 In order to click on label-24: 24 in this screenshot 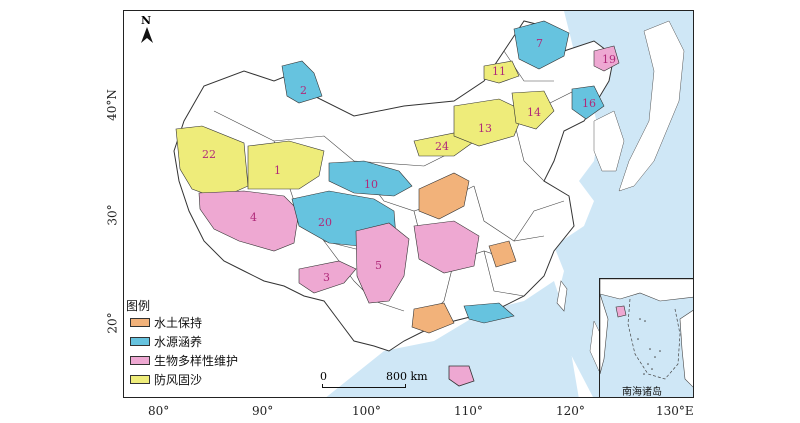, I will do `click(442, 146)`.